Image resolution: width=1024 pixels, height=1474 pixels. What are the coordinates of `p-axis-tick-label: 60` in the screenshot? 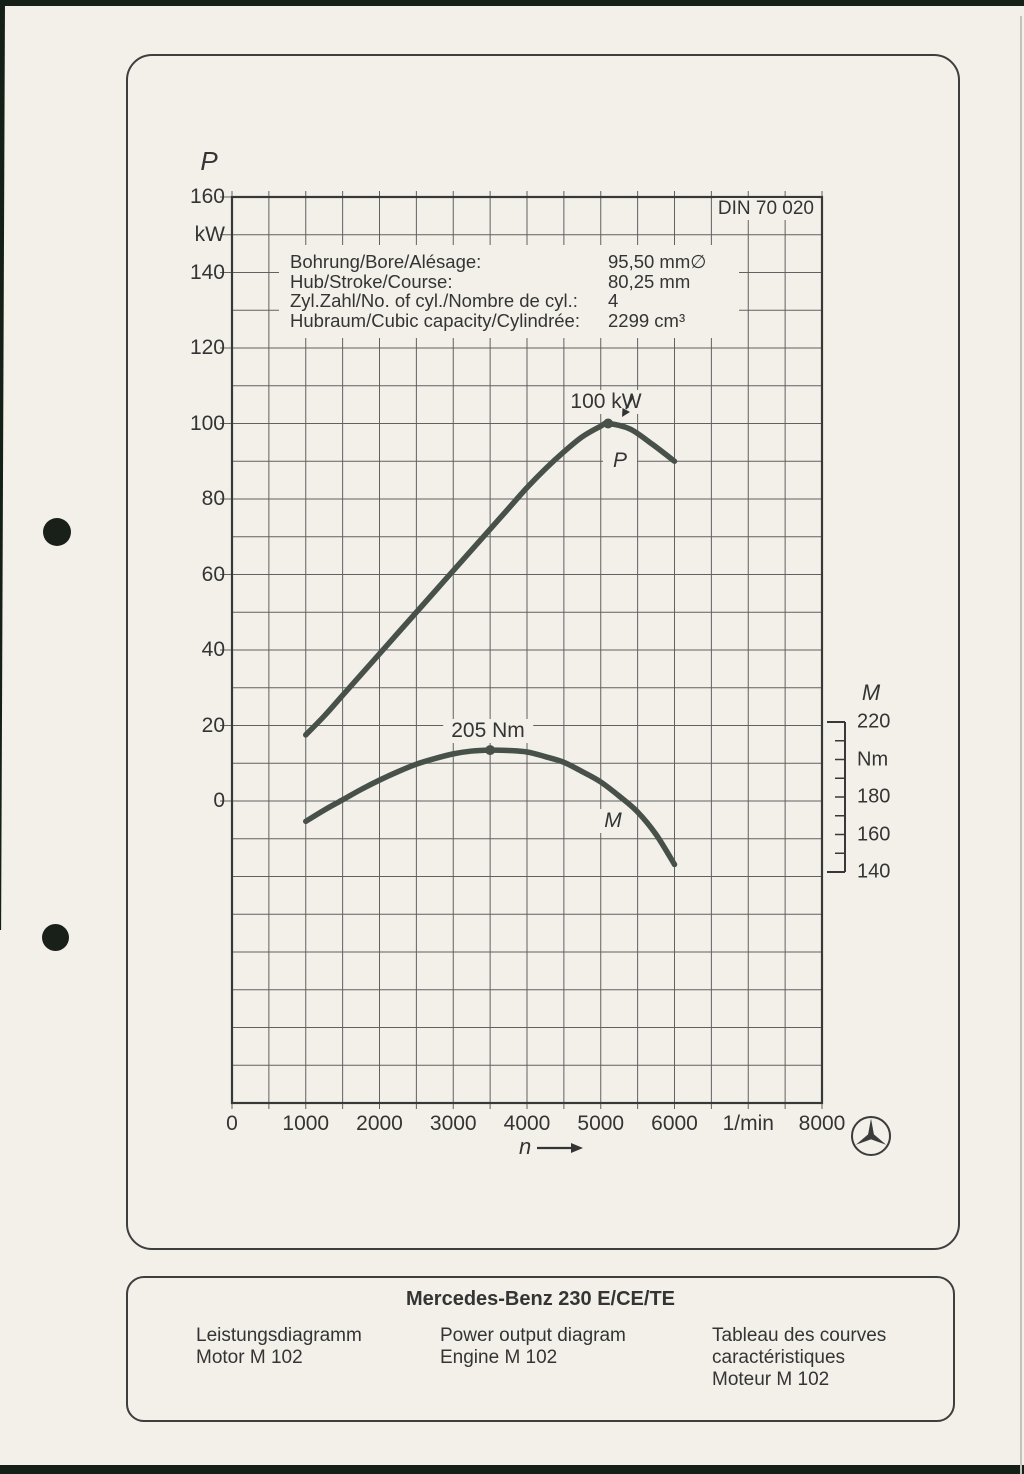 It's located at (213, 574).